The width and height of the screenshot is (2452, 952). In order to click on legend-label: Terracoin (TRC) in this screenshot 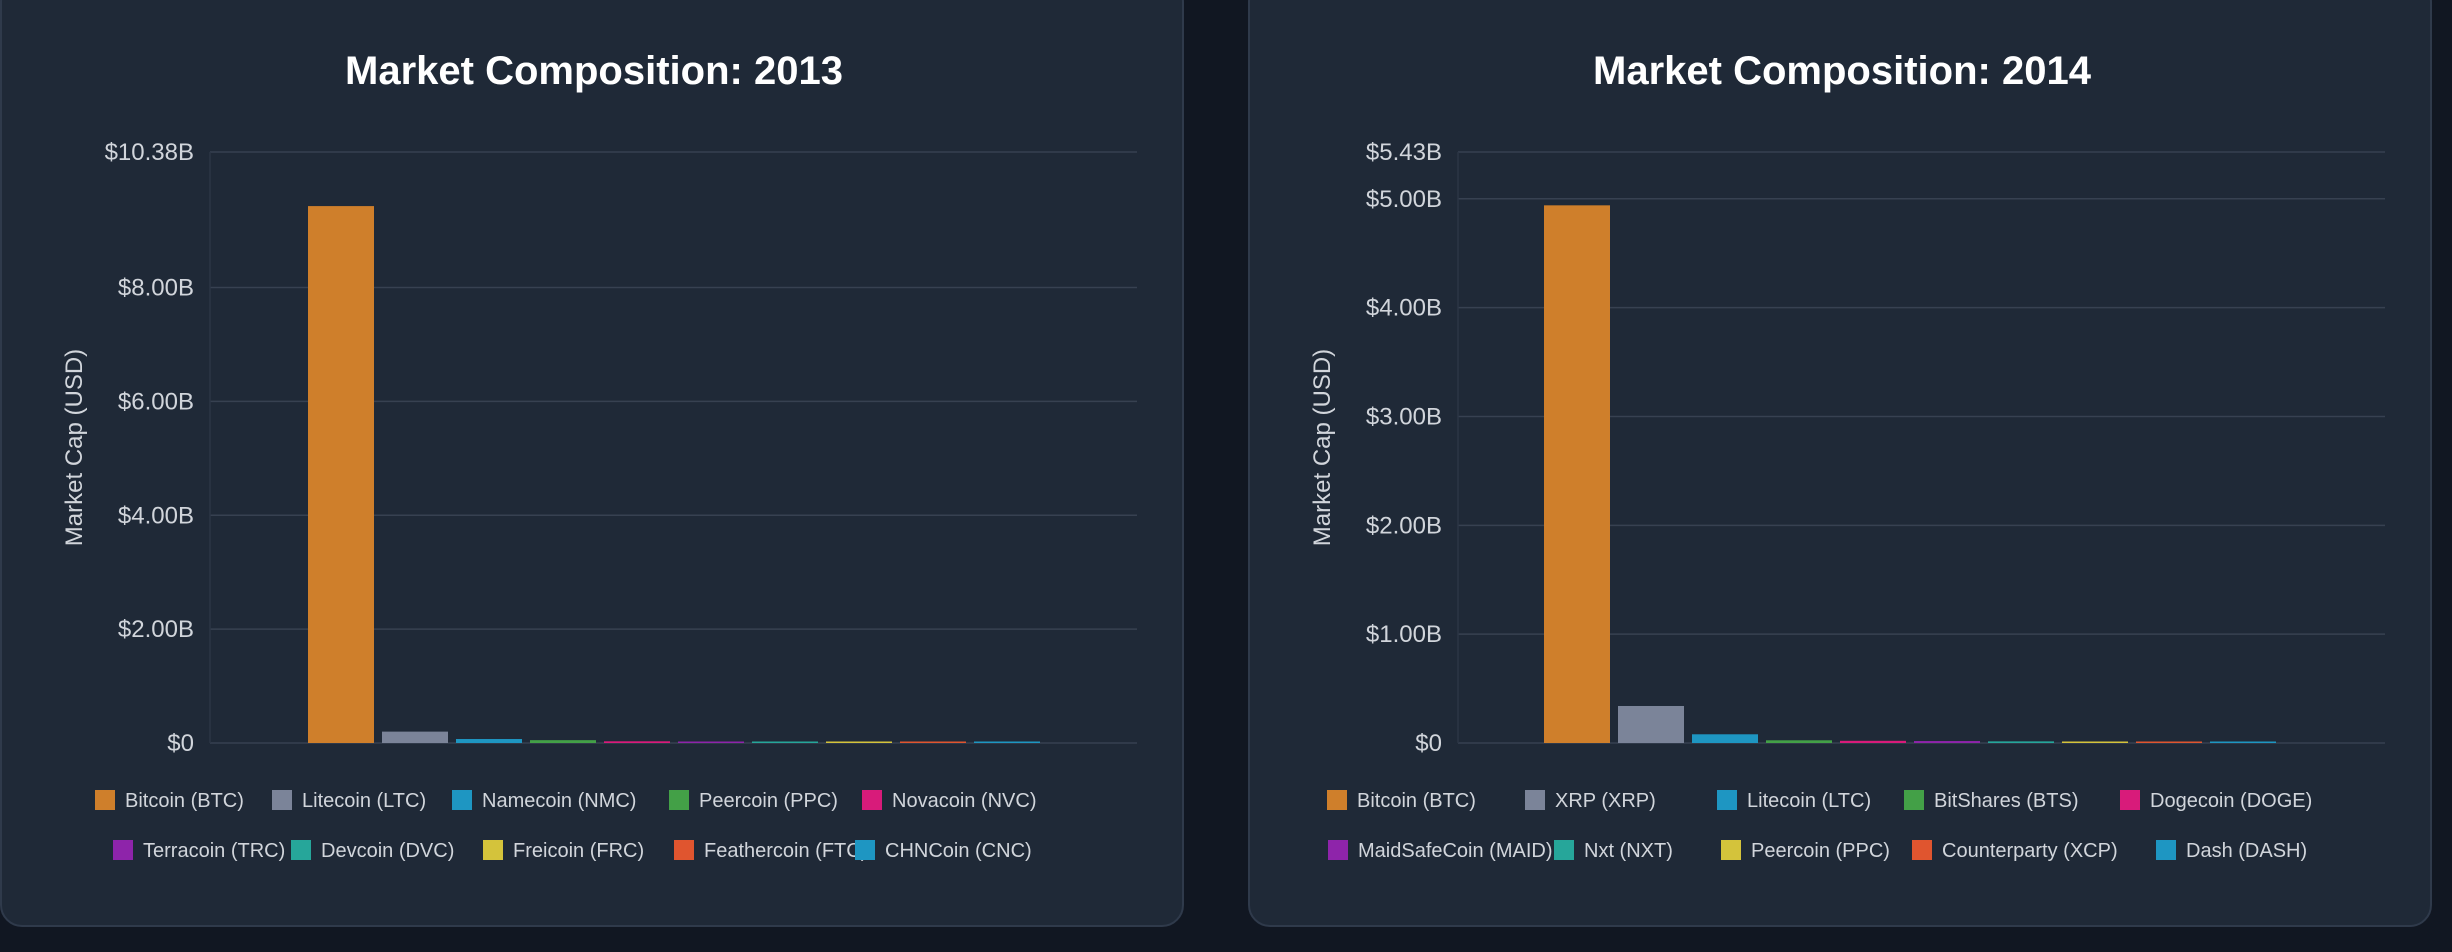, I will do `click(214, 851)`.